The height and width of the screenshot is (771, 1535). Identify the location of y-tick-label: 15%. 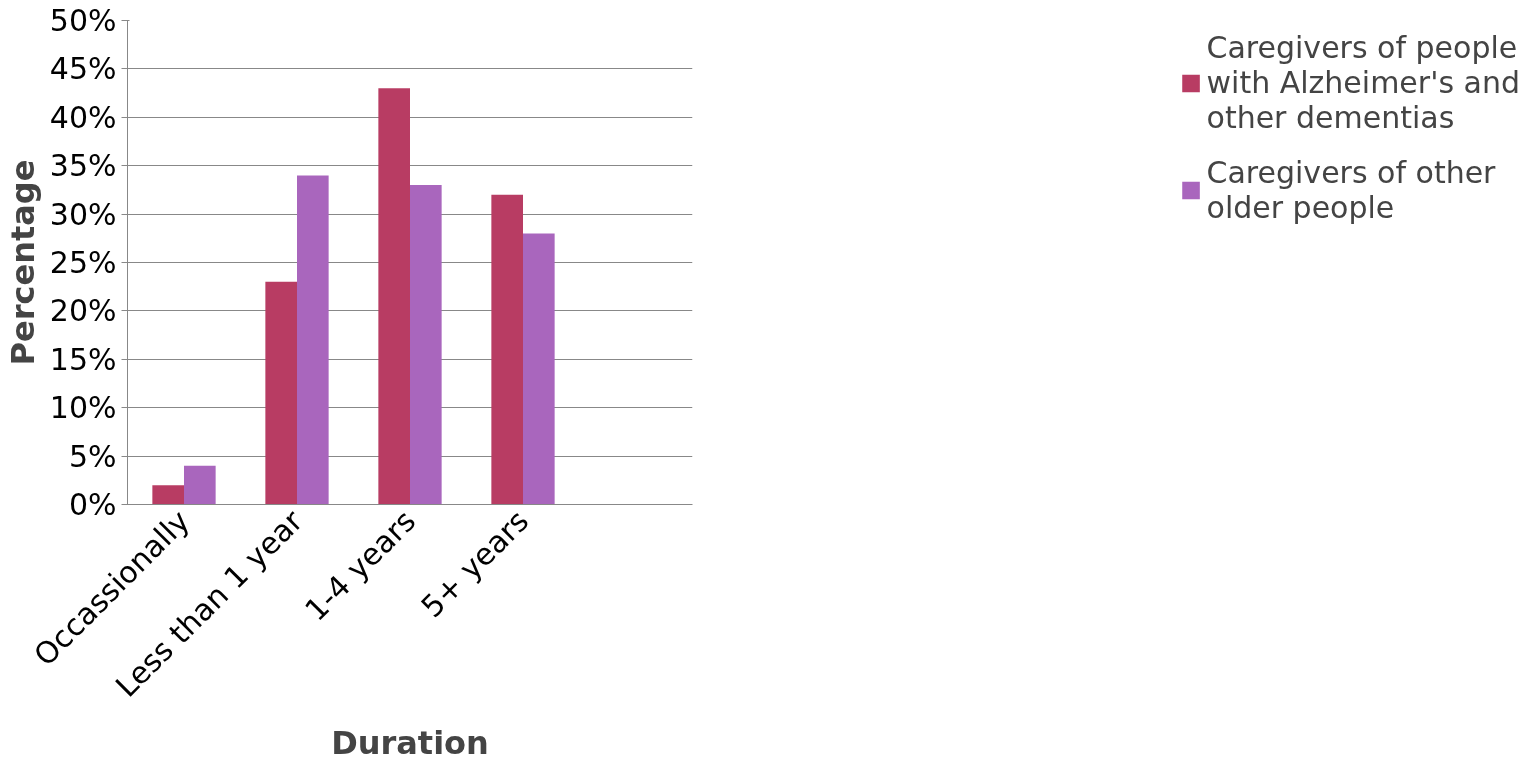
(83, 359).